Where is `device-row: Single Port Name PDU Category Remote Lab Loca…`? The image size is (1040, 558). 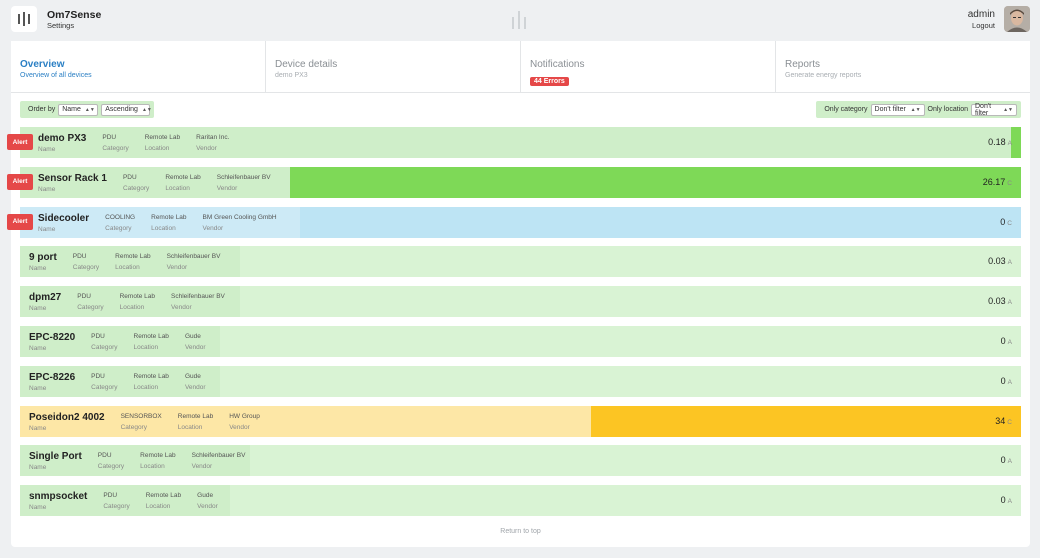 device-row: Single Port Name PDU Category Remote Lab Loca… is located at coordinates (520, 461).